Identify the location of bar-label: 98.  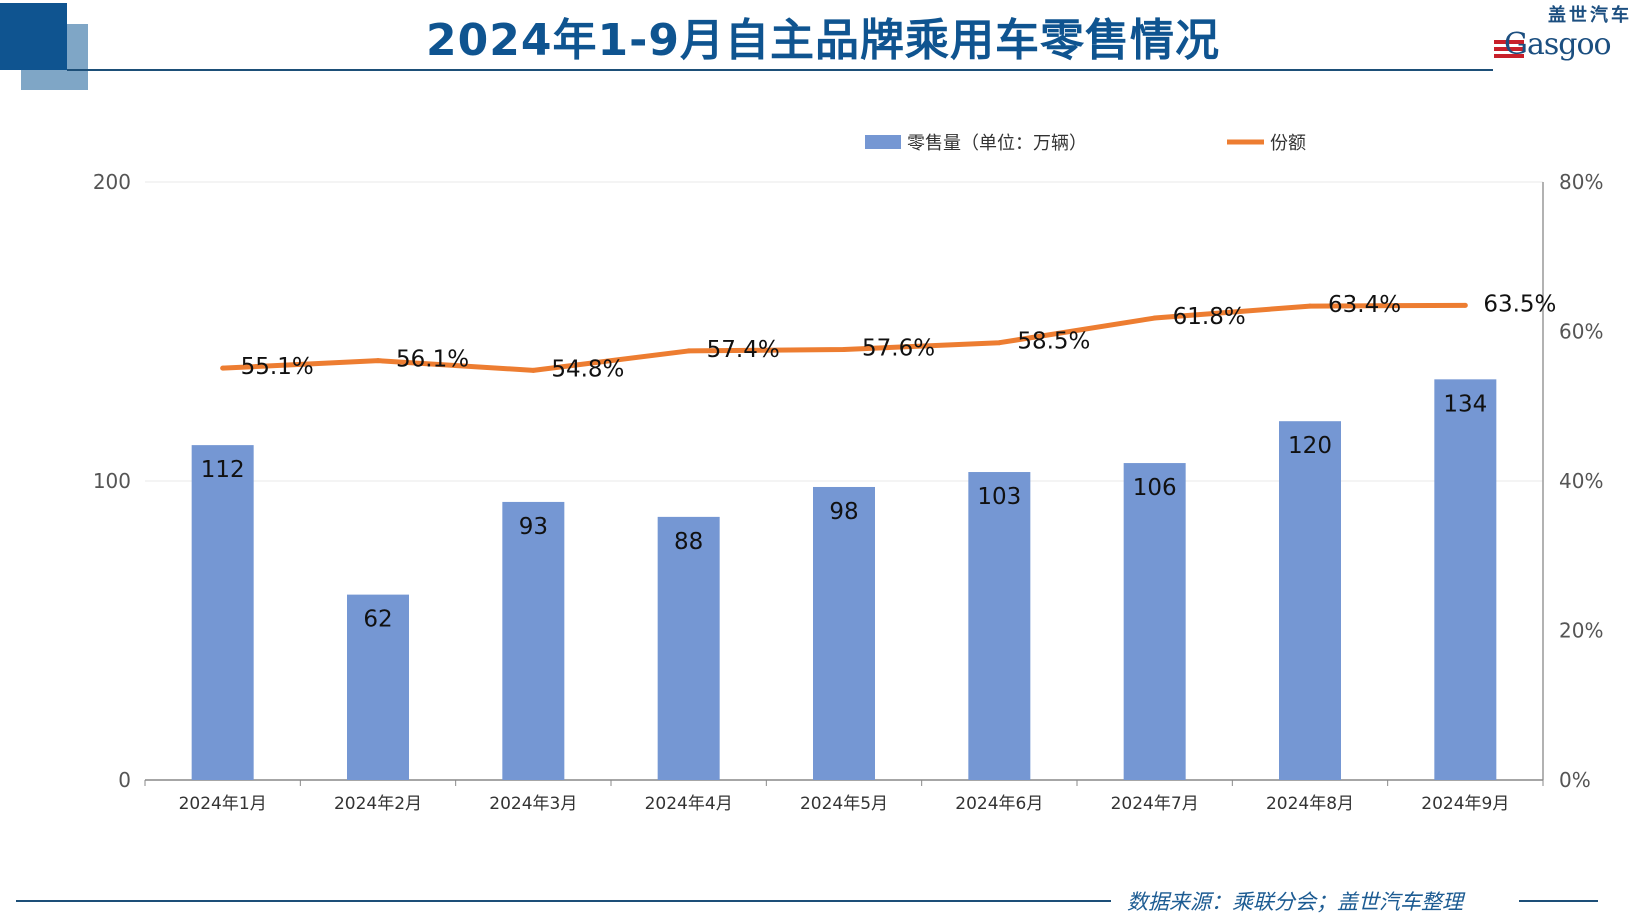
(843, 512).